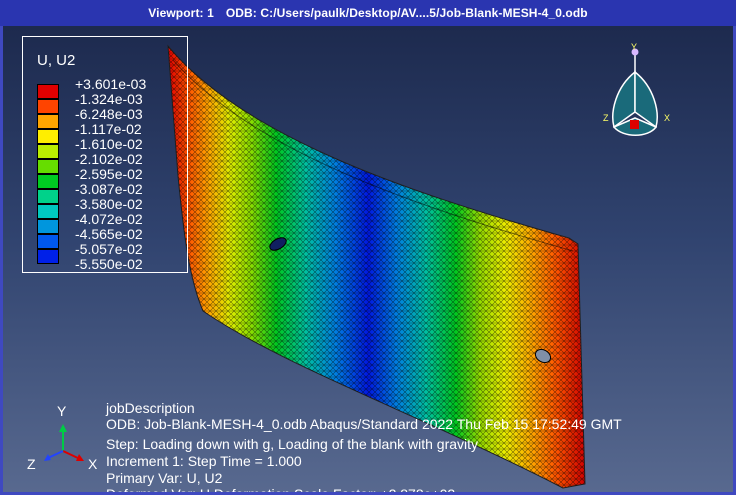 This screenshot has width=736, height=495. Describe the element at coordinates (56, 60) in the screenshot. I see `legend-title: U, U2` at that location.